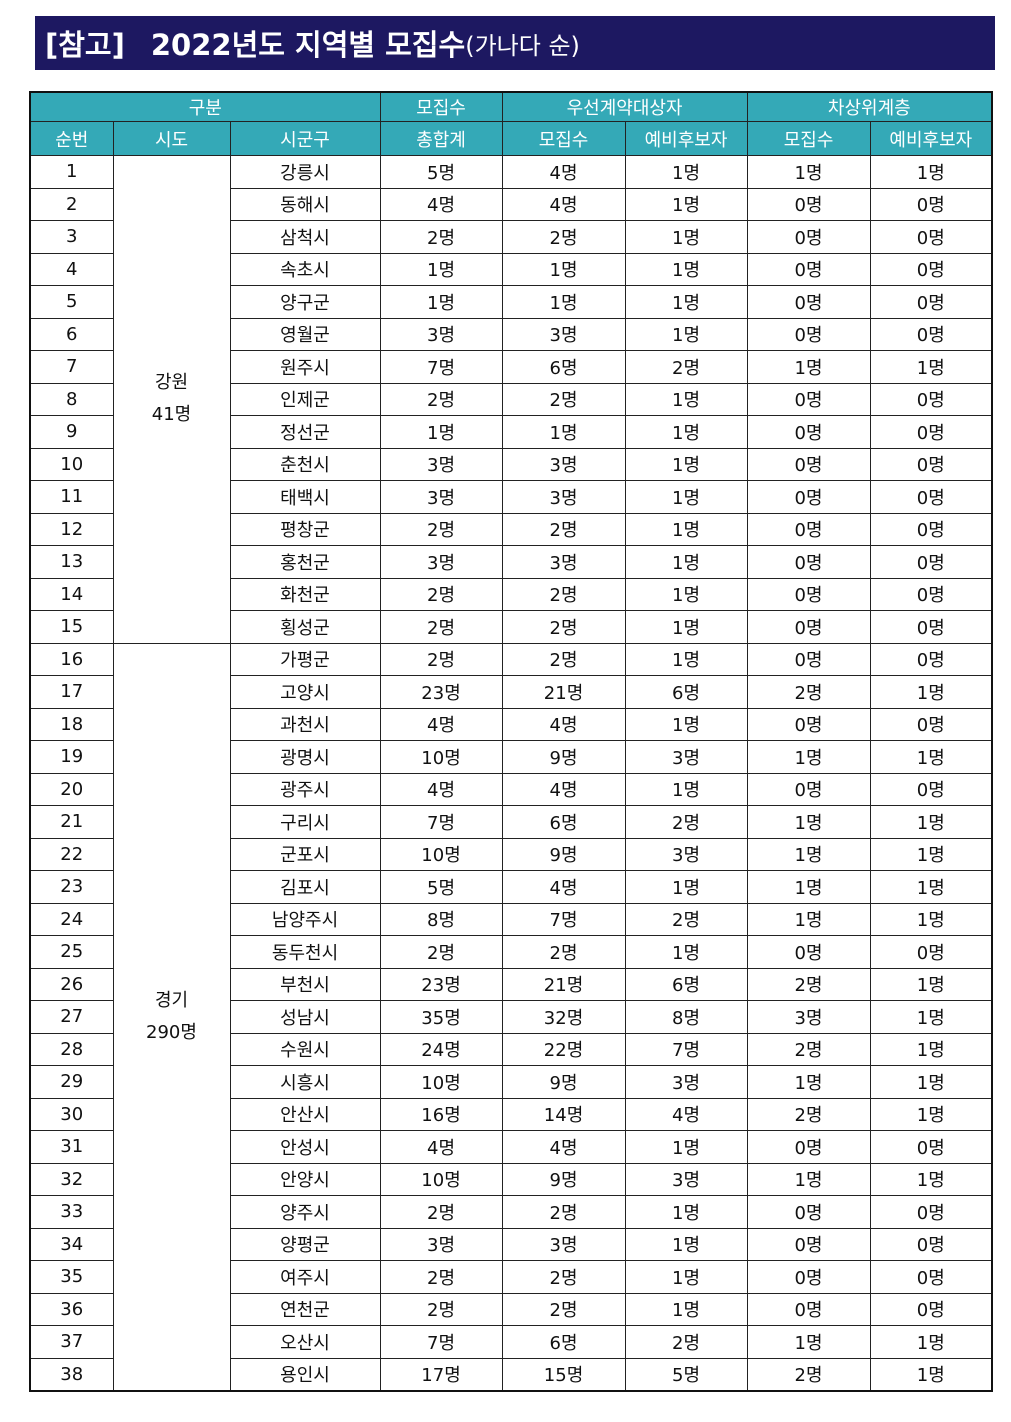 The height and width of the screenshot is (1422, 1011). What do you see at coordinates (71, 594) in the screenshot?
I see `seq-cell: 14` at bounding box center [71, 594].